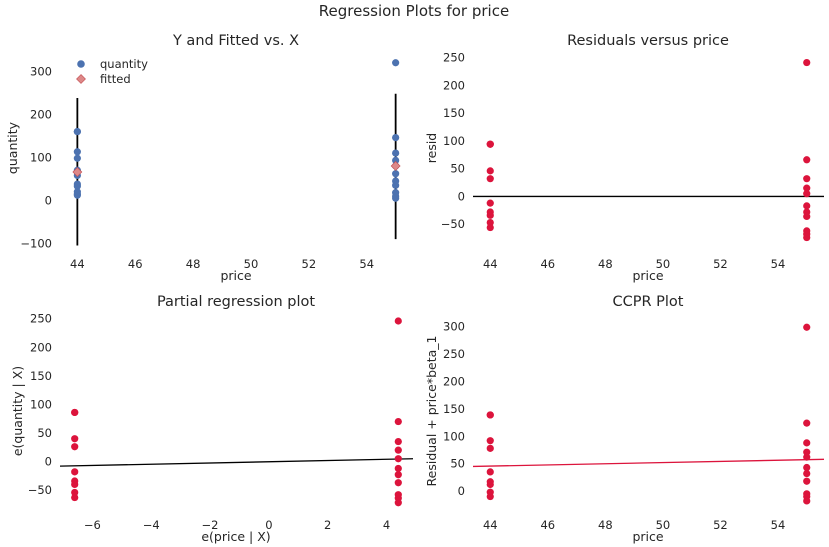 The height and width of the screenshot is (547, 829). What do you see at coordinates (647, 302) in the screenshot?
I see `panel-title: CCPR Plot` at bounding box center [647, 302].